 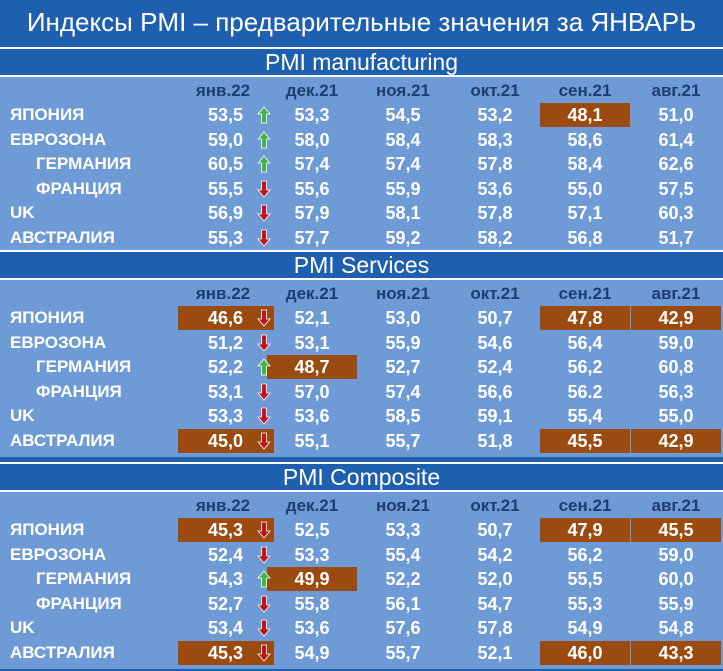 What do you see at coordinates (312, 342) in the screenshot?
I see `value-cell: 53,1` at bounding box center [312, 342].